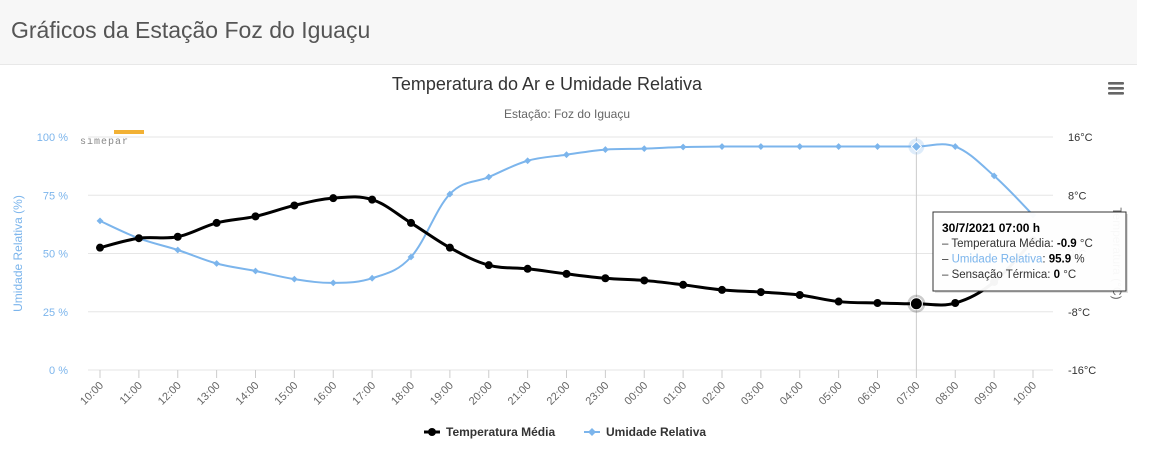  Describe the element at coordinates (559, 394) in the screenshot. I see `x-tick-label: 22:00` at that location.